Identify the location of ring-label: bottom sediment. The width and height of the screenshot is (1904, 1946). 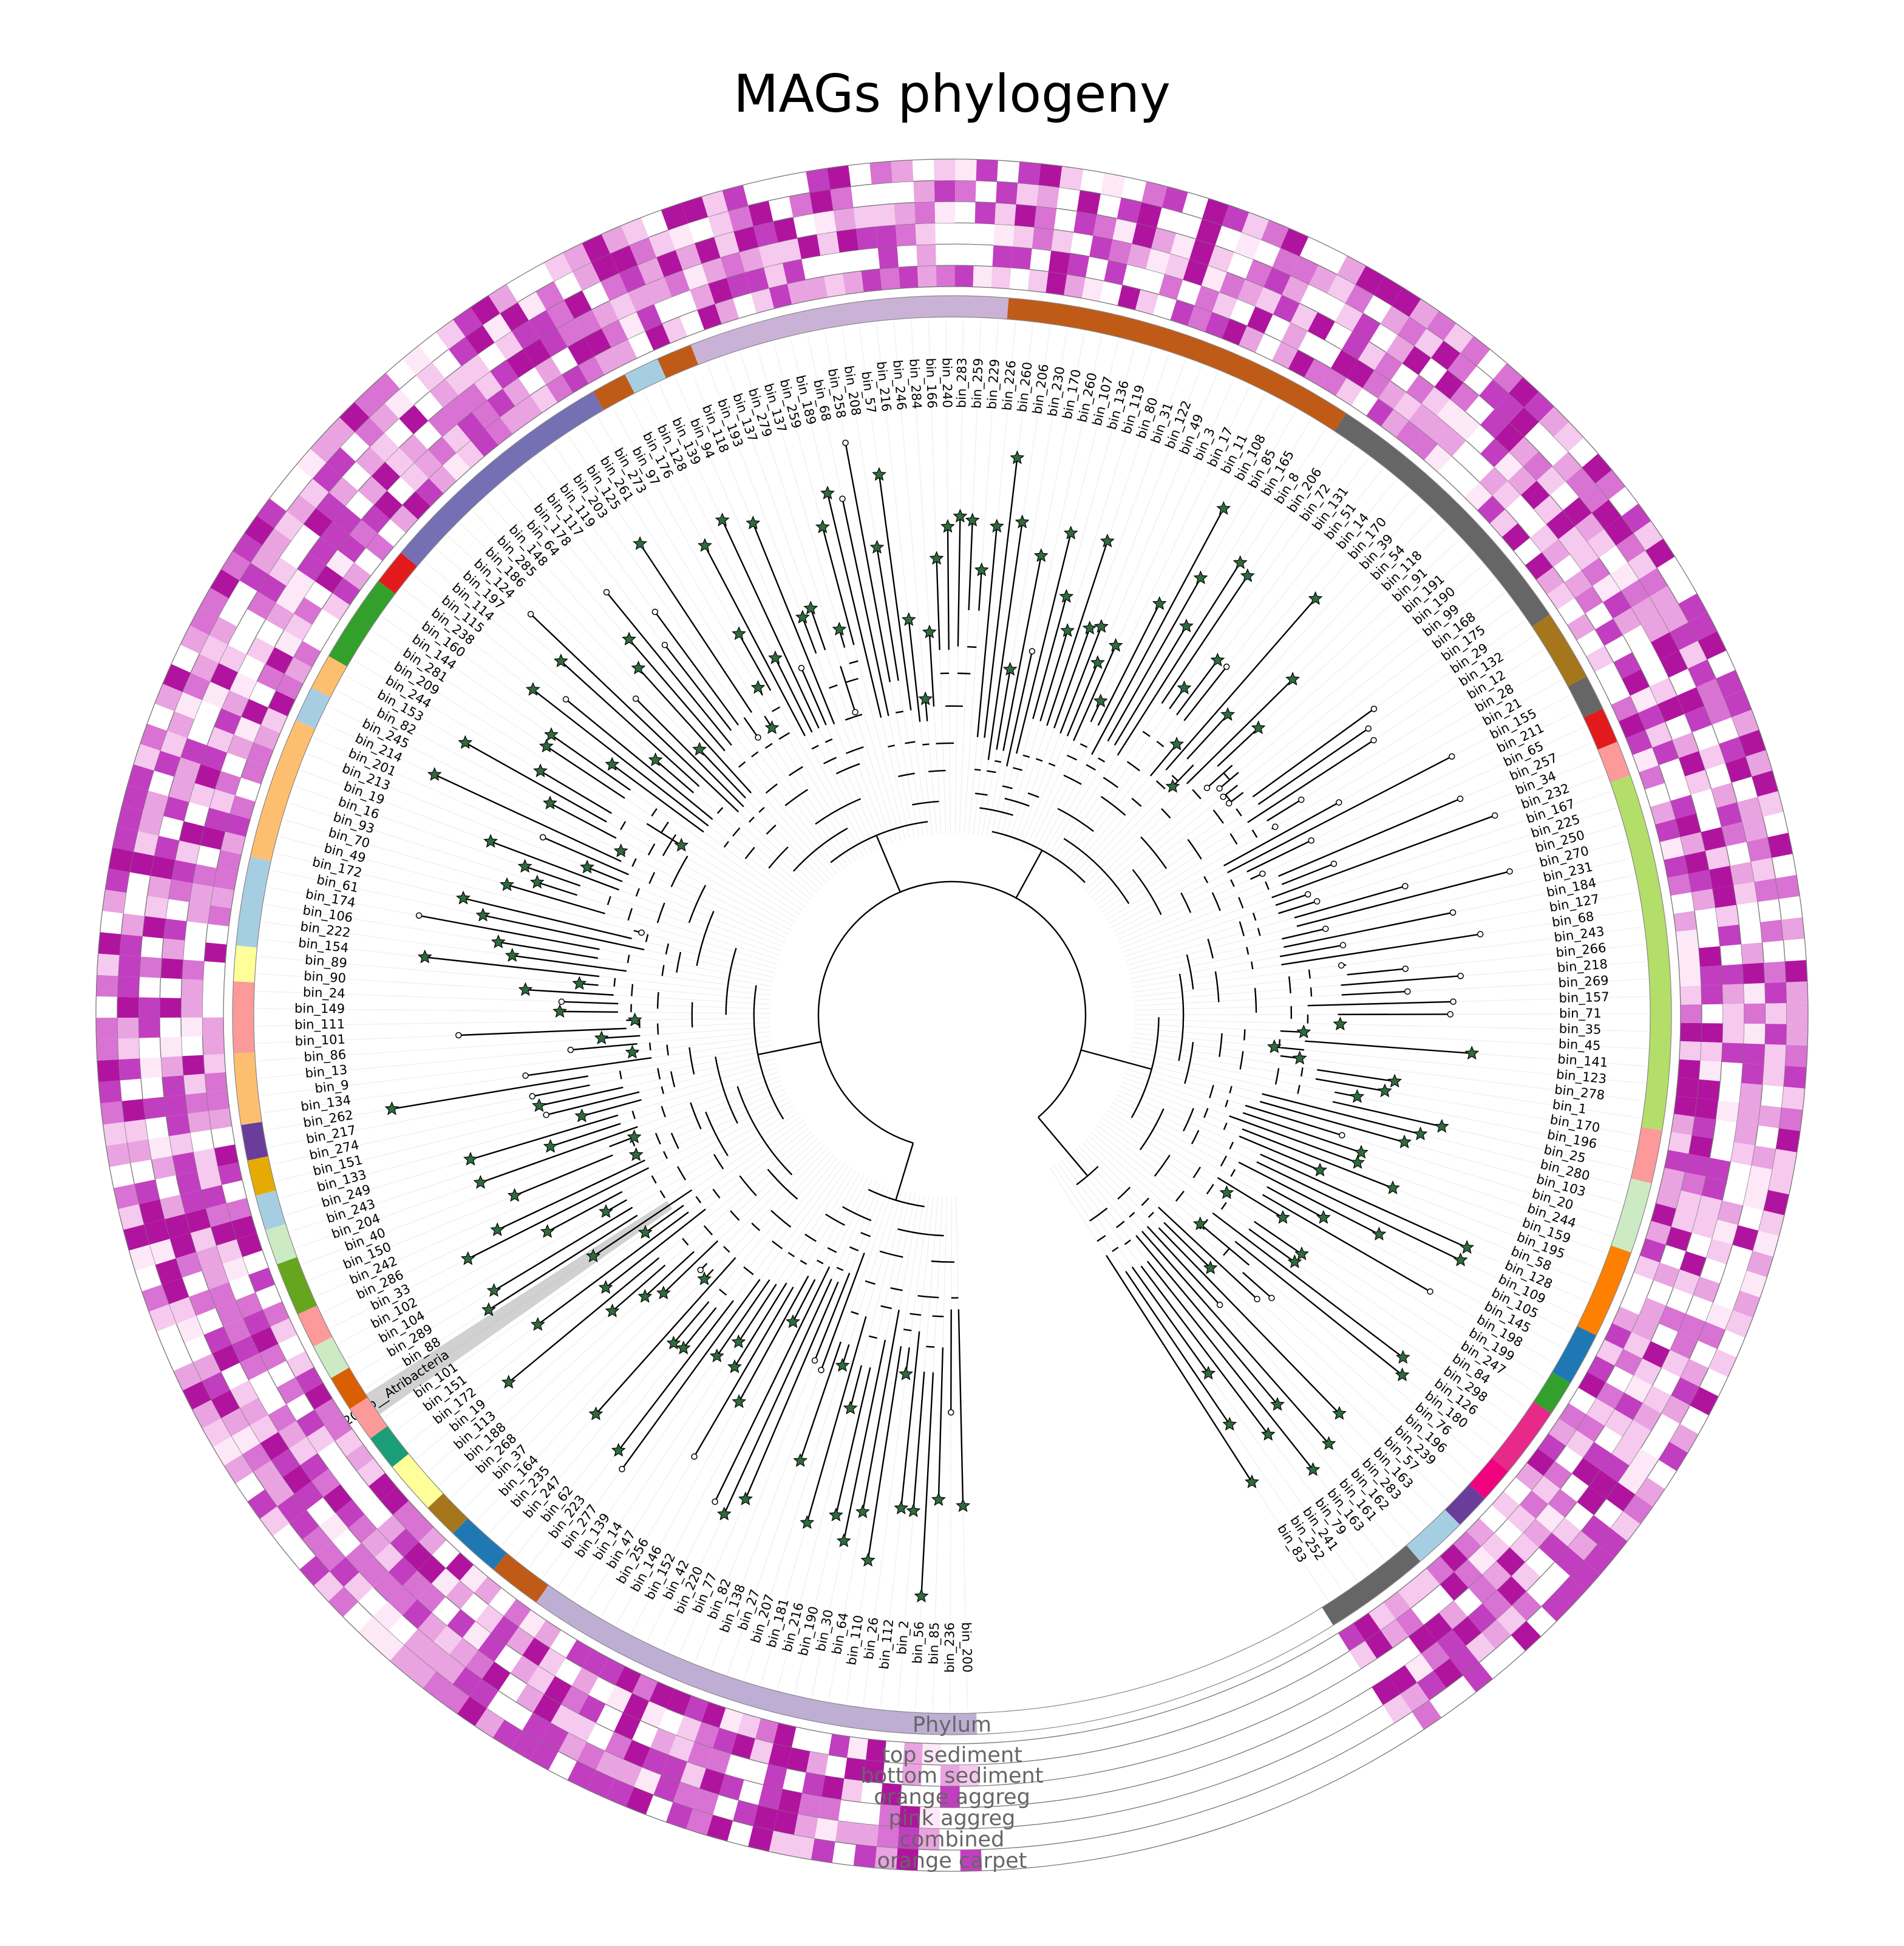
(952, 1776).